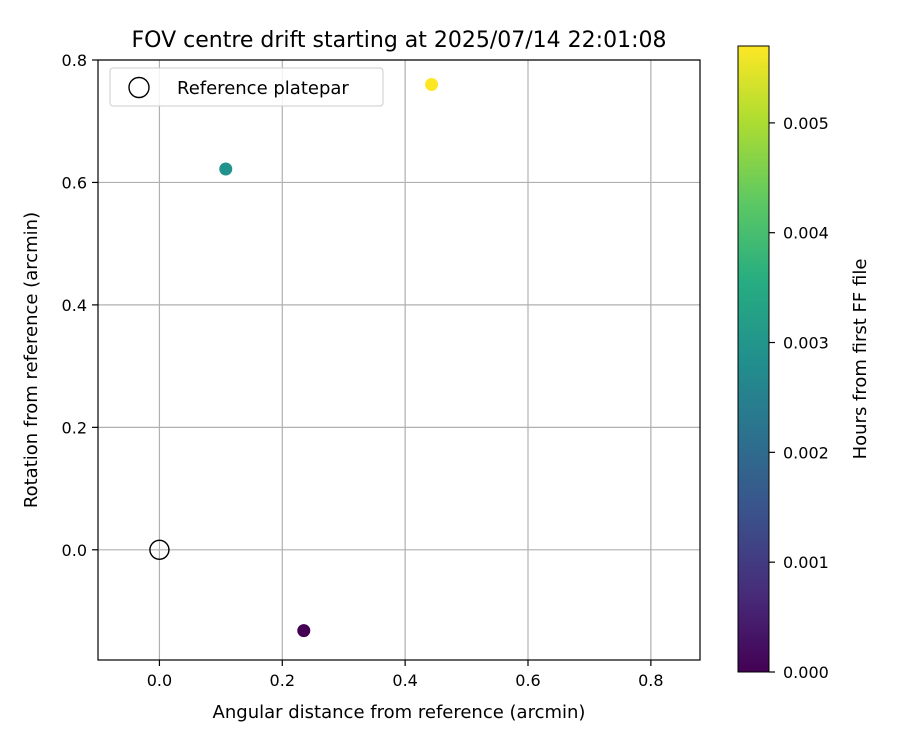 Image resolution: width=900 pixels, height=750 pixels. I want to click on colorbar-tick-label: 0.002, so click(806, 452).